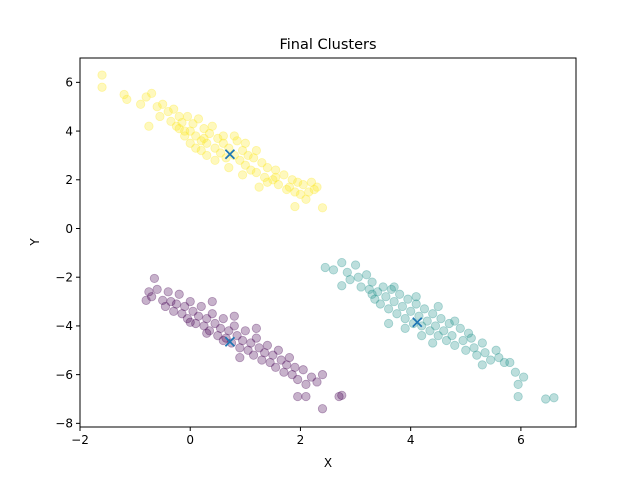  Describe the element at coordinates (190, 440) in the screenshot. I see `x-tick-label: 0` at that location.